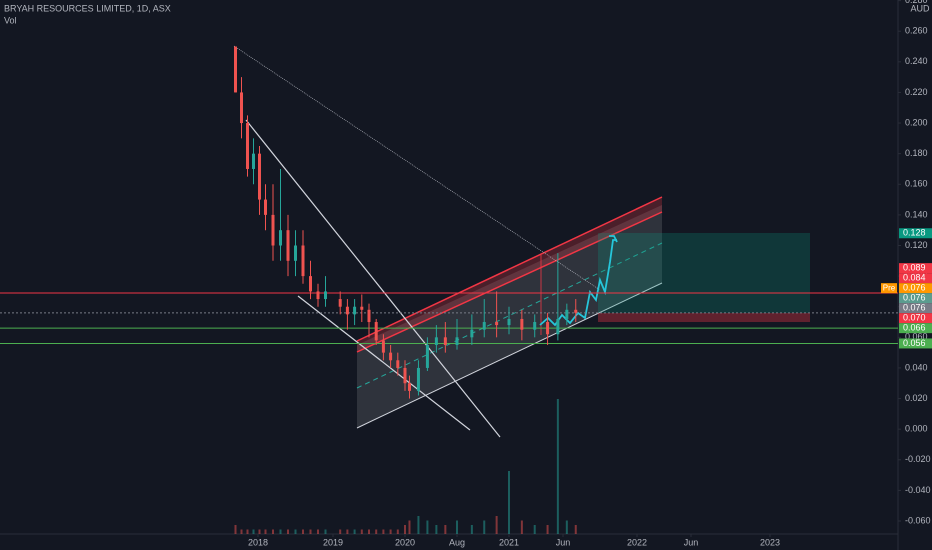 The image size is (932, 550). What do you see at coordinates (509, 315) in the screenshot?
I see `channel-mid` at bounding box center [509, 315].